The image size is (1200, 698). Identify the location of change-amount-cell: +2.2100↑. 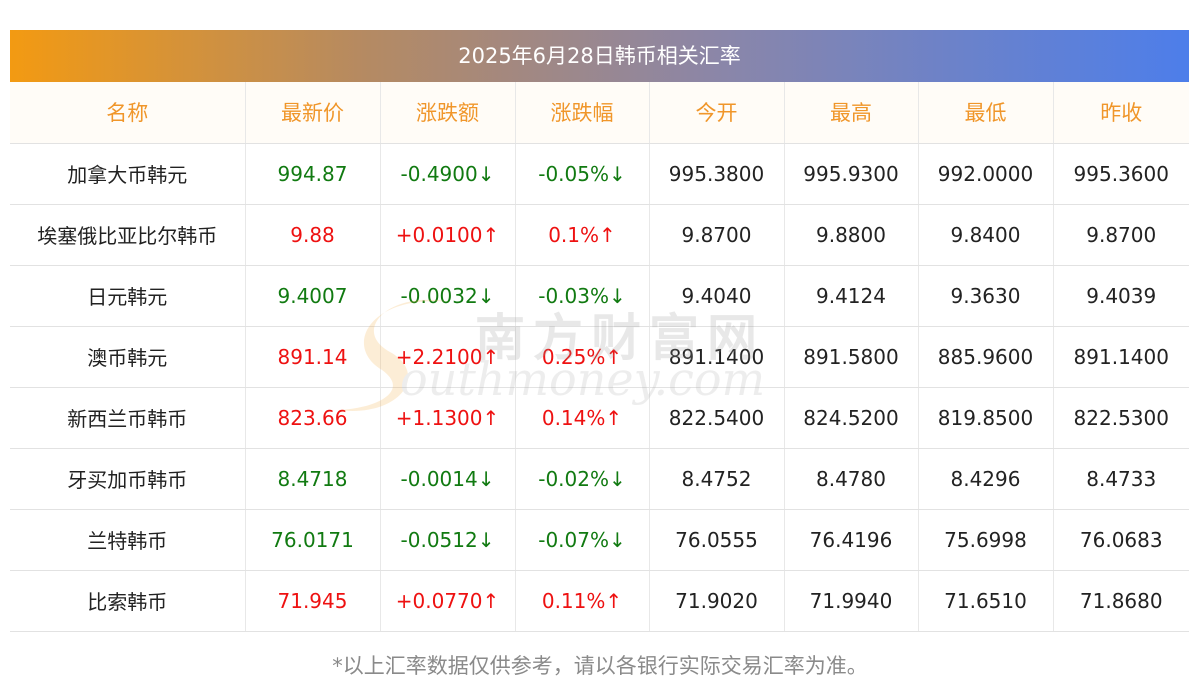
(448, 357).